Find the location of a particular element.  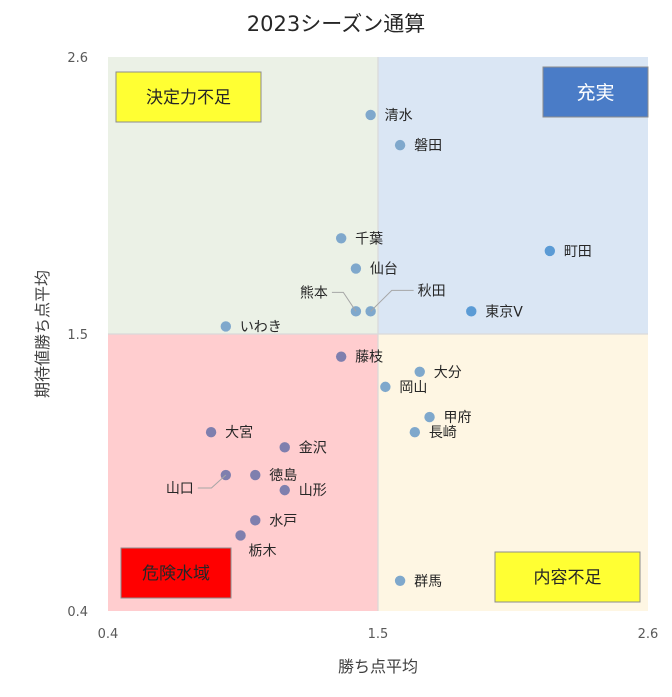

quadrant-label-box-bottom-right is located at coordinates (567, 577).